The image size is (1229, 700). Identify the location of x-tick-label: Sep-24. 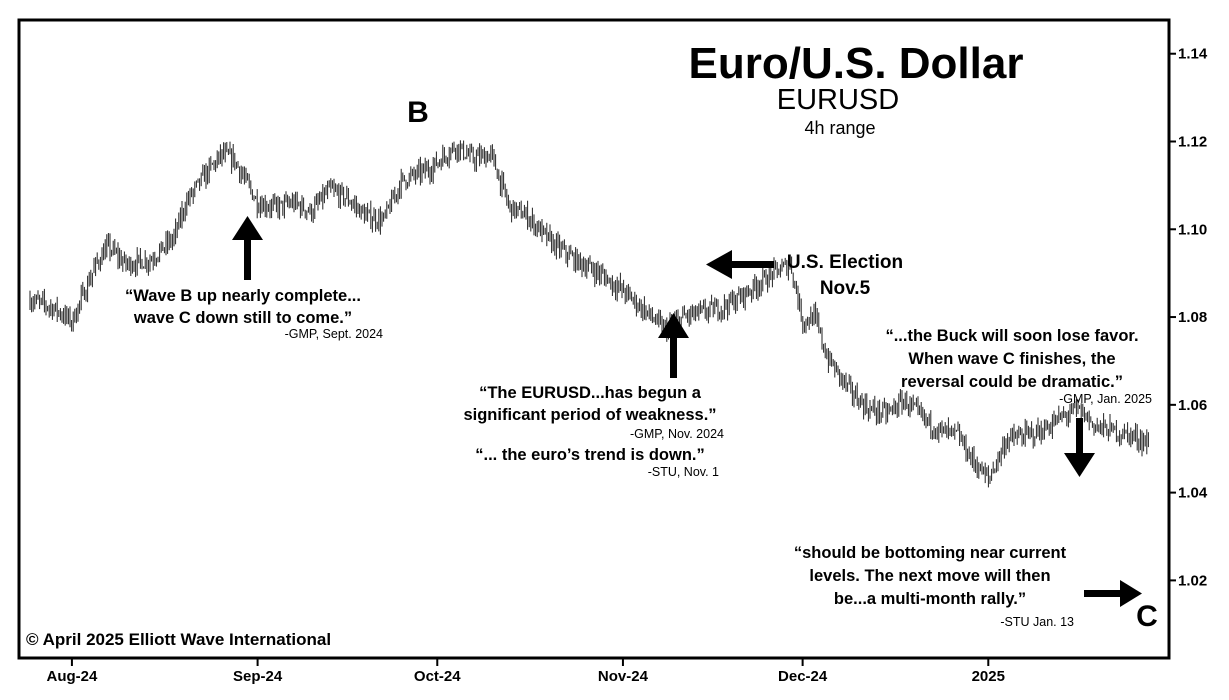
(258, 676).